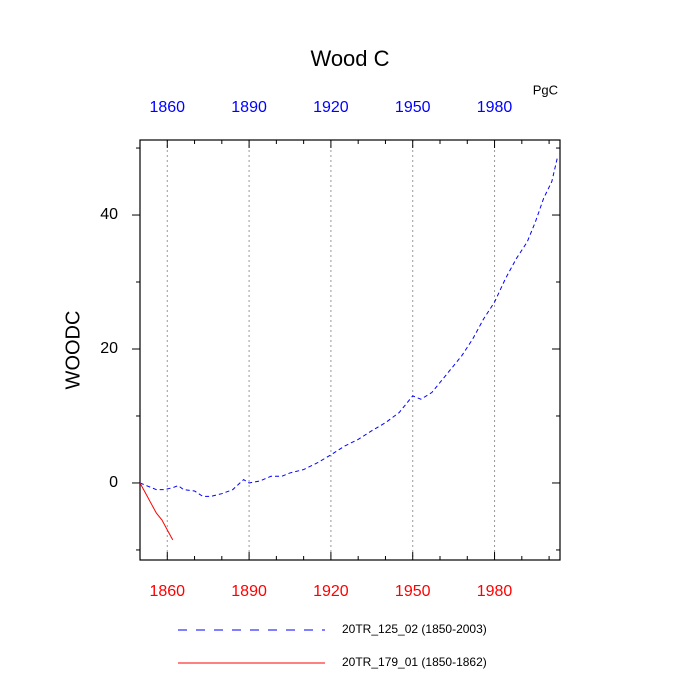  I want to click on x-tick-label: 1950, so click(413, 591).